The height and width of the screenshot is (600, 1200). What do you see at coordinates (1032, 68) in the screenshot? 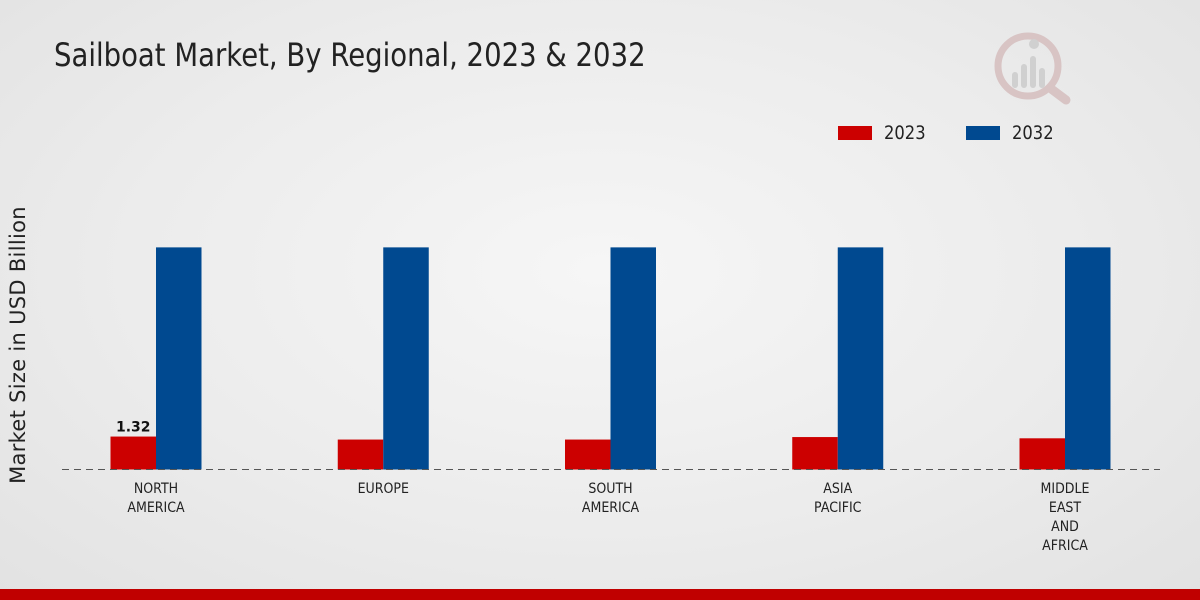
I see `market-research-logo-icon` at bounding box center [1032, 68].